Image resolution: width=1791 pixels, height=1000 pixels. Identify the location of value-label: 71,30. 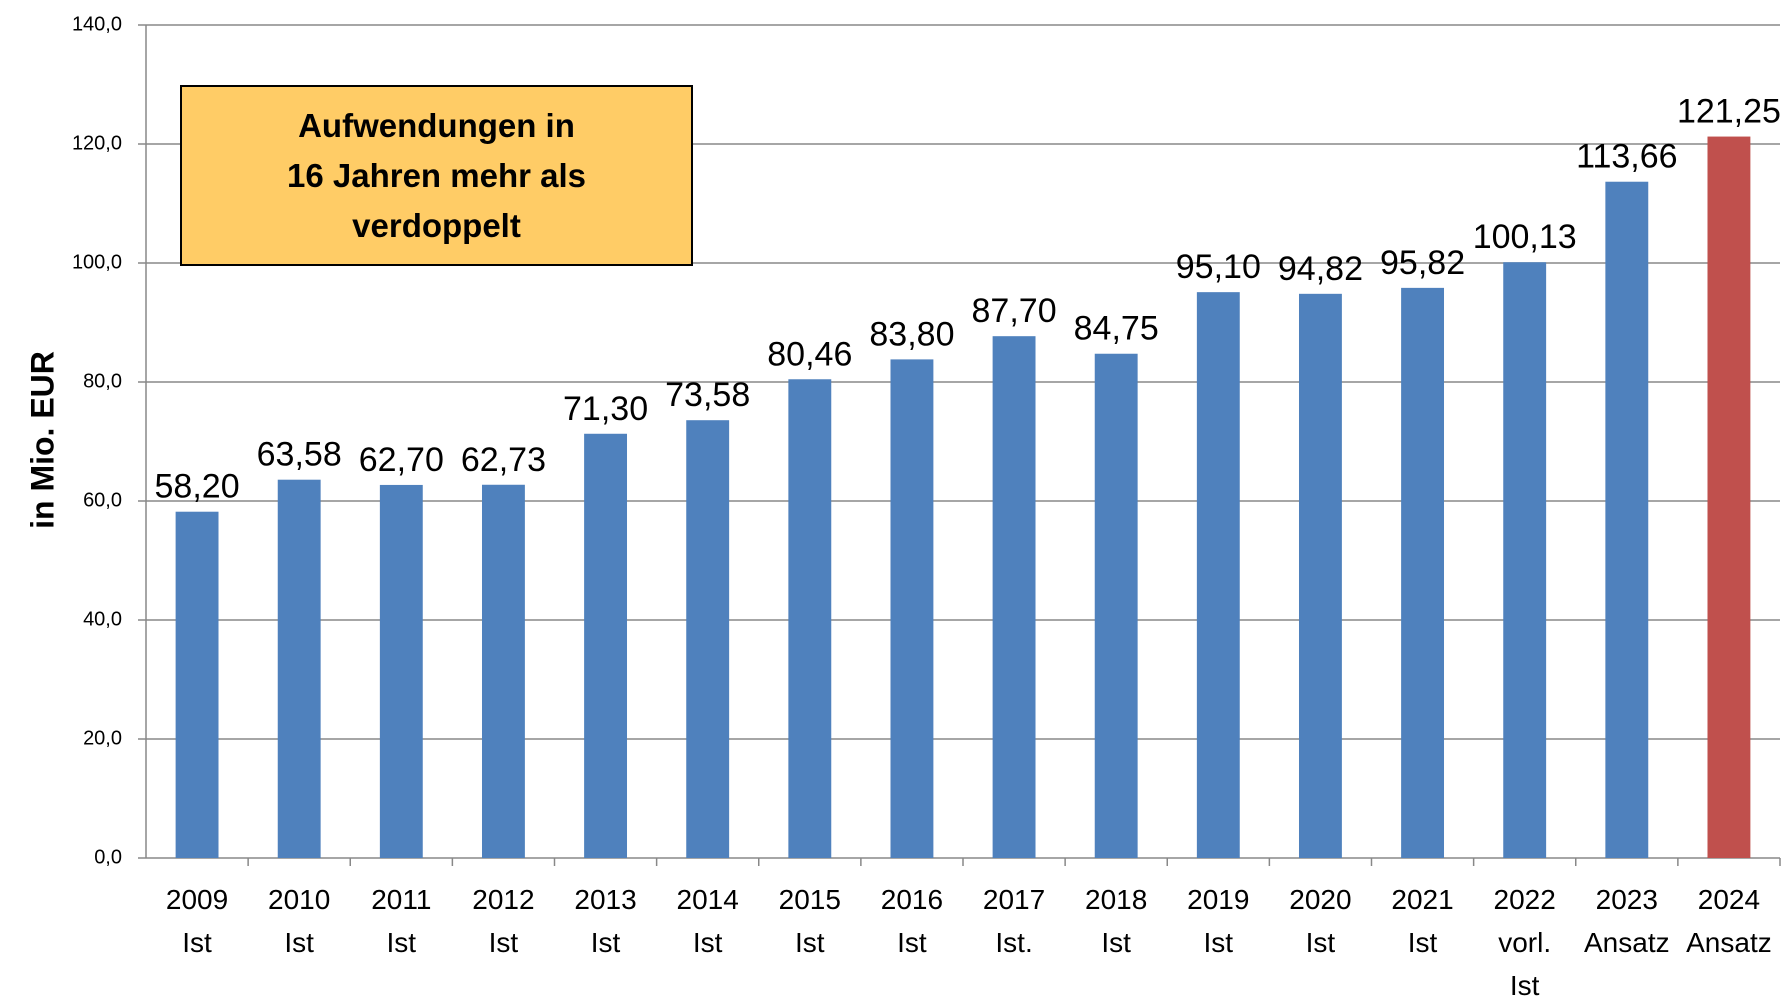
(605, 409).